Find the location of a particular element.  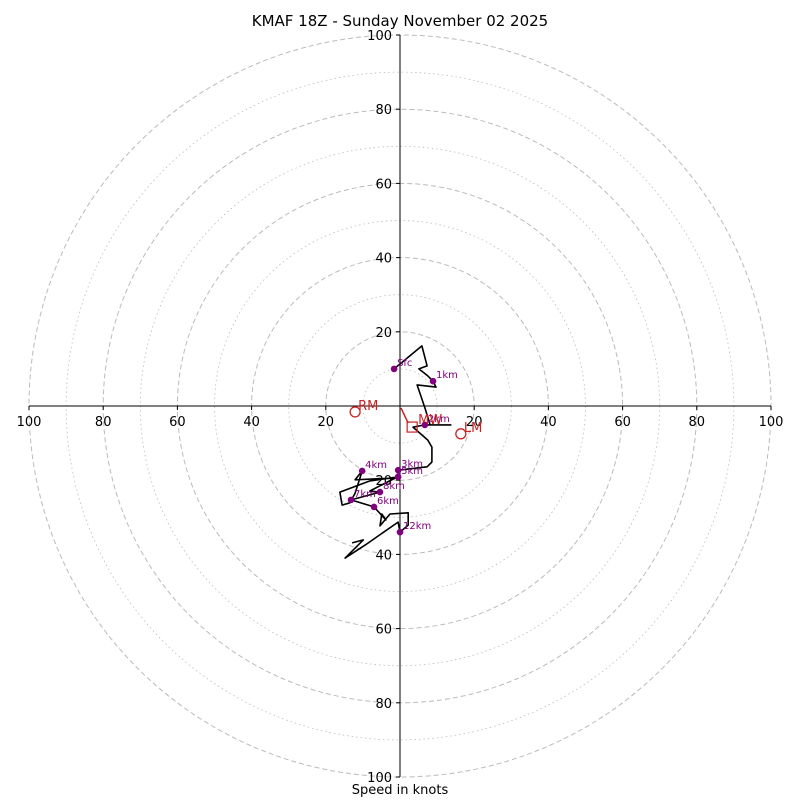

storm-motion-label: MW is located at coordinates (430, 420).